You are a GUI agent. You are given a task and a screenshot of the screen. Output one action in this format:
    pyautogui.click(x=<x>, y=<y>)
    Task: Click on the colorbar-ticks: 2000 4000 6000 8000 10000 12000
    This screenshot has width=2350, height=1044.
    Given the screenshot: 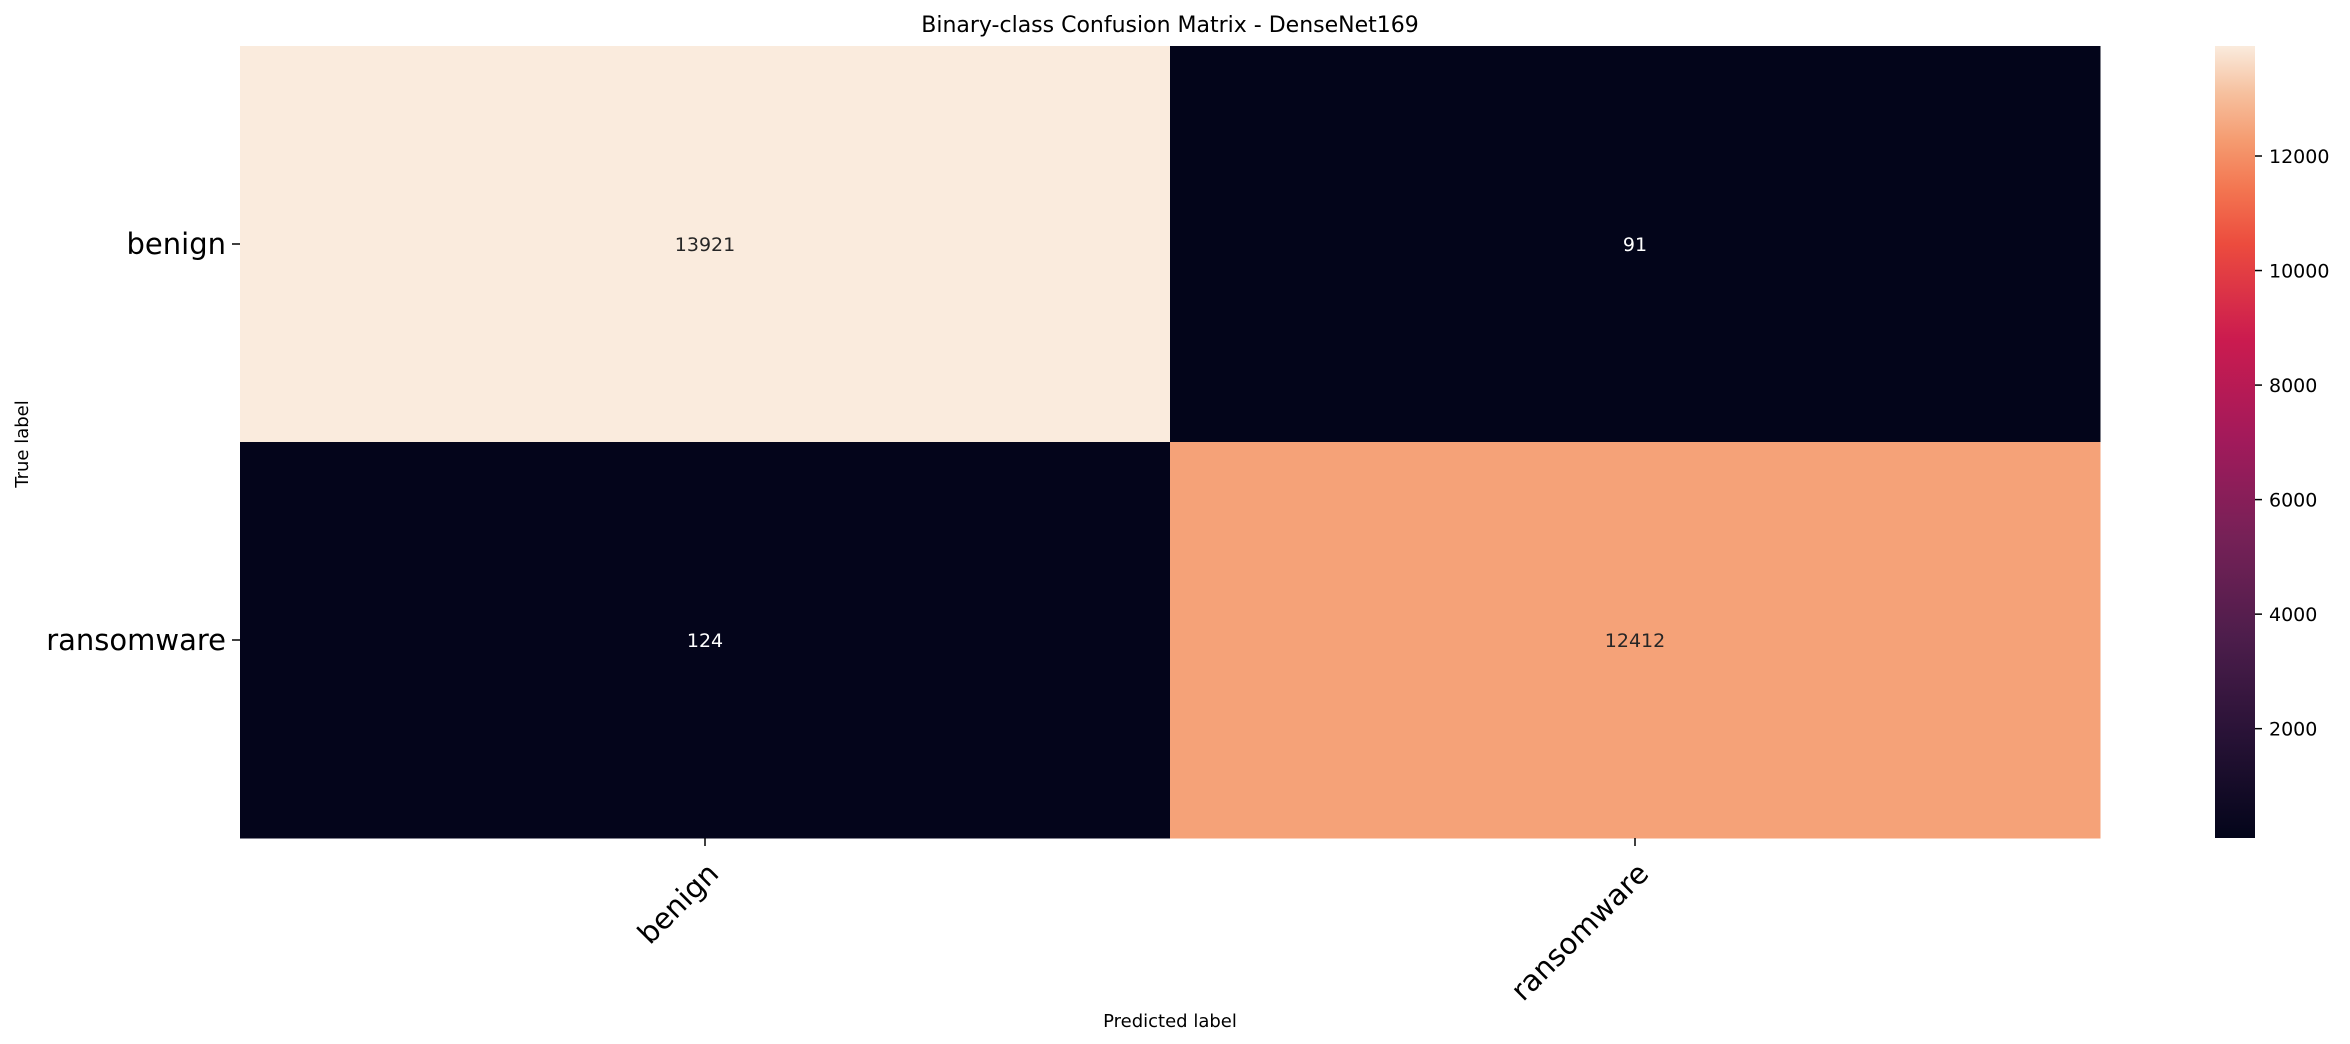 What is the action you would take?
    pyautogui.click(x=2292, y=443)
    